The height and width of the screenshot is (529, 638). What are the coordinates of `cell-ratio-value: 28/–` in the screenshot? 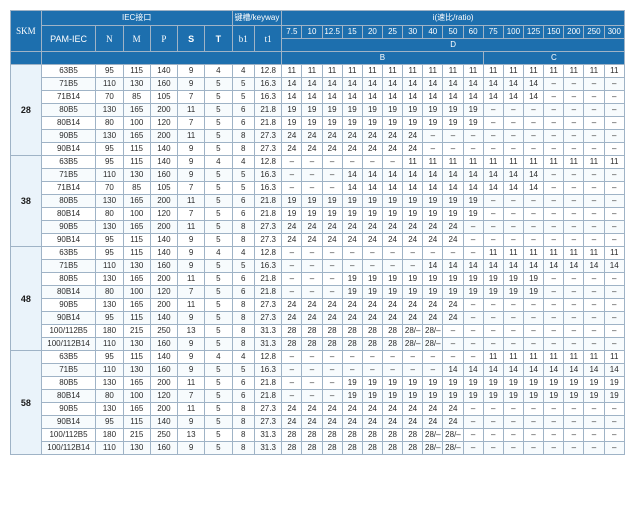 It's located at (433, 435).